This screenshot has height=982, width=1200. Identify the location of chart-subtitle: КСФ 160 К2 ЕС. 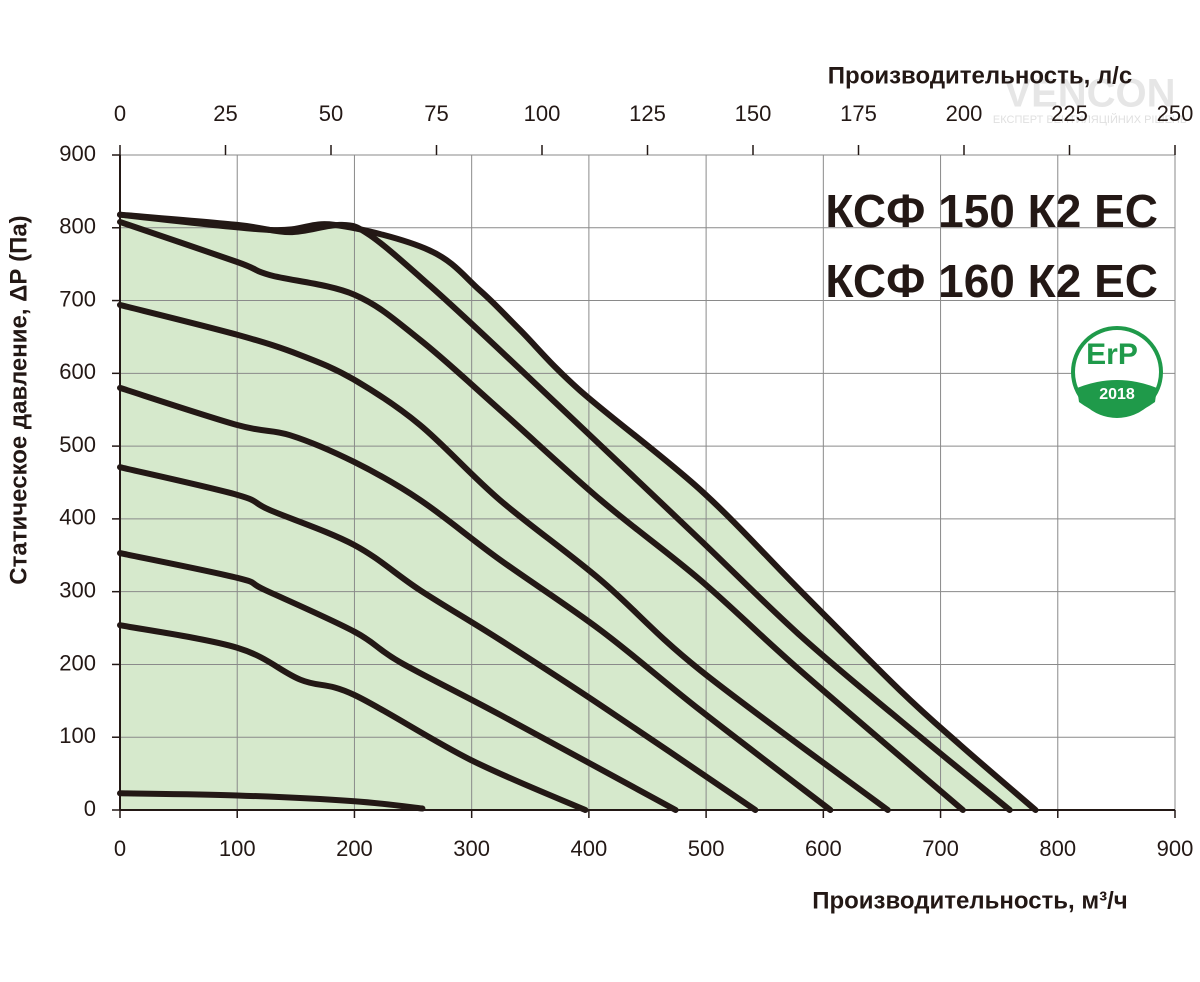
(991, 281).